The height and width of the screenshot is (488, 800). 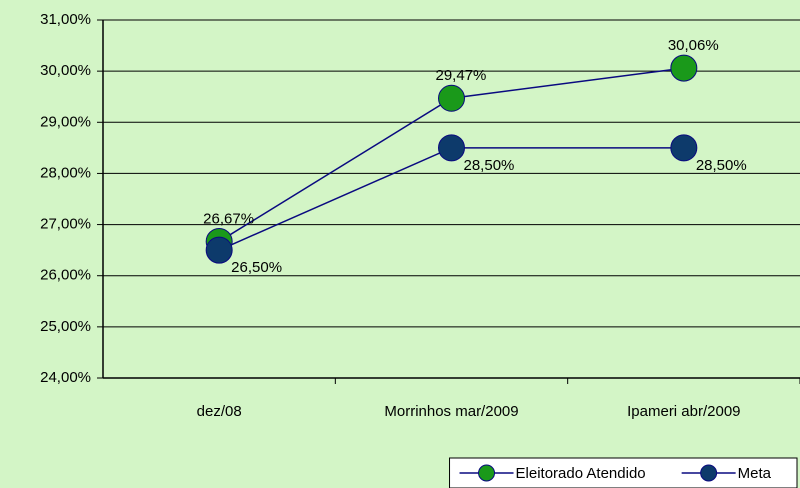 I want to click on x-tick-label: Morrinhos mar/2009, so click(x=451, y=411).